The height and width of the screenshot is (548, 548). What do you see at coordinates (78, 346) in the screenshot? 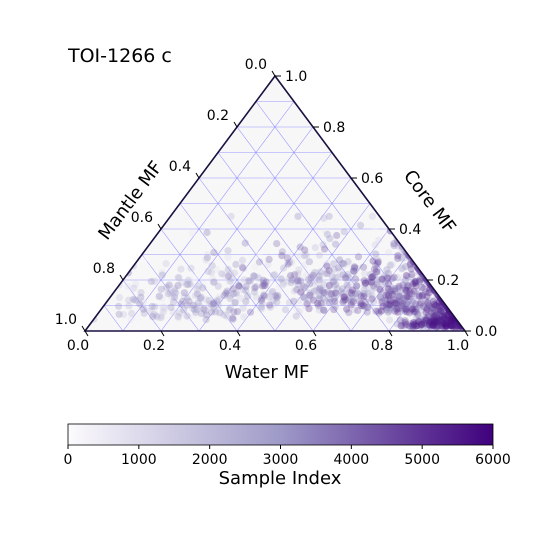
I see `water-tick-label: 0.0` at bounding box center [78, 346].